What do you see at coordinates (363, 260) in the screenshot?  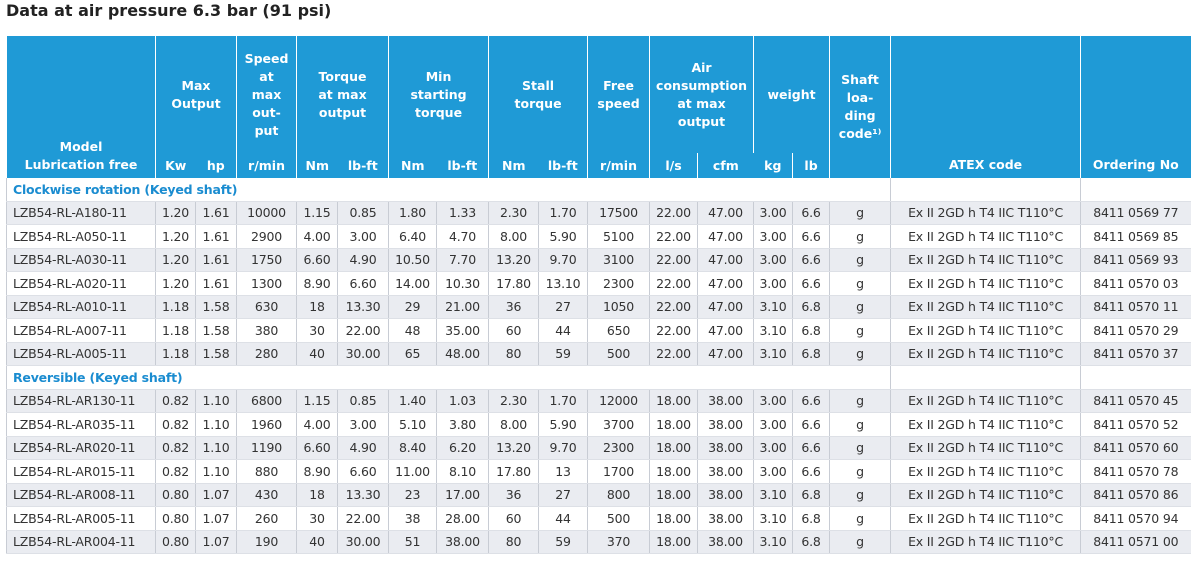 I see `data-cell: 4.90` at bounding box center [363, 260].